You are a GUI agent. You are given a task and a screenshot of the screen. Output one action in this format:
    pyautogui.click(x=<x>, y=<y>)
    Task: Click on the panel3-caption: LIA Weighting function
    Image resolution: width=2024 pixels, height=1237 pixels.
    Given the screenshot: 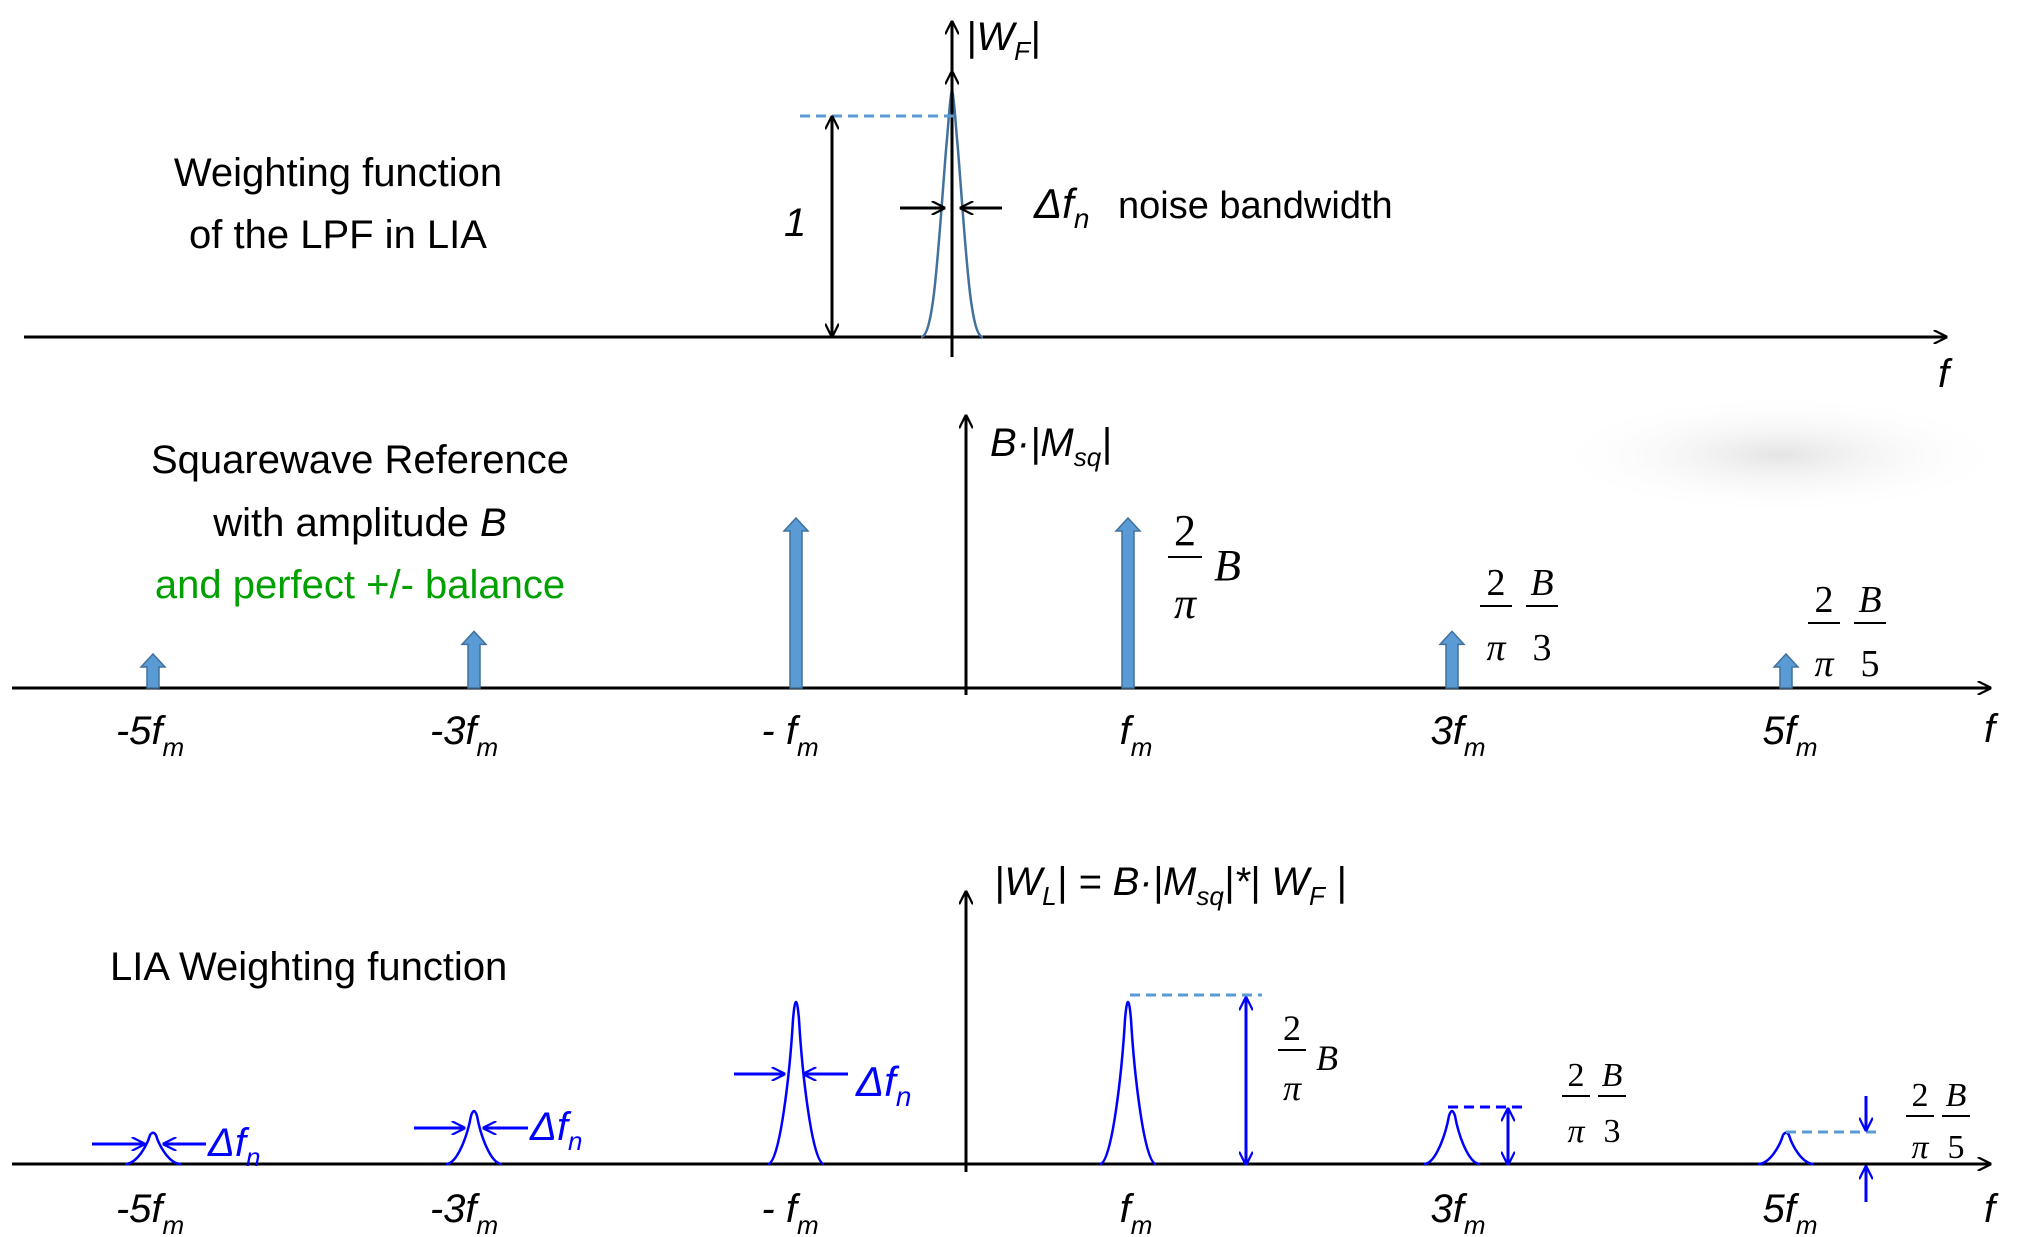 What is the action you would take?
    pyautogui.click(x=308, y=967)
    